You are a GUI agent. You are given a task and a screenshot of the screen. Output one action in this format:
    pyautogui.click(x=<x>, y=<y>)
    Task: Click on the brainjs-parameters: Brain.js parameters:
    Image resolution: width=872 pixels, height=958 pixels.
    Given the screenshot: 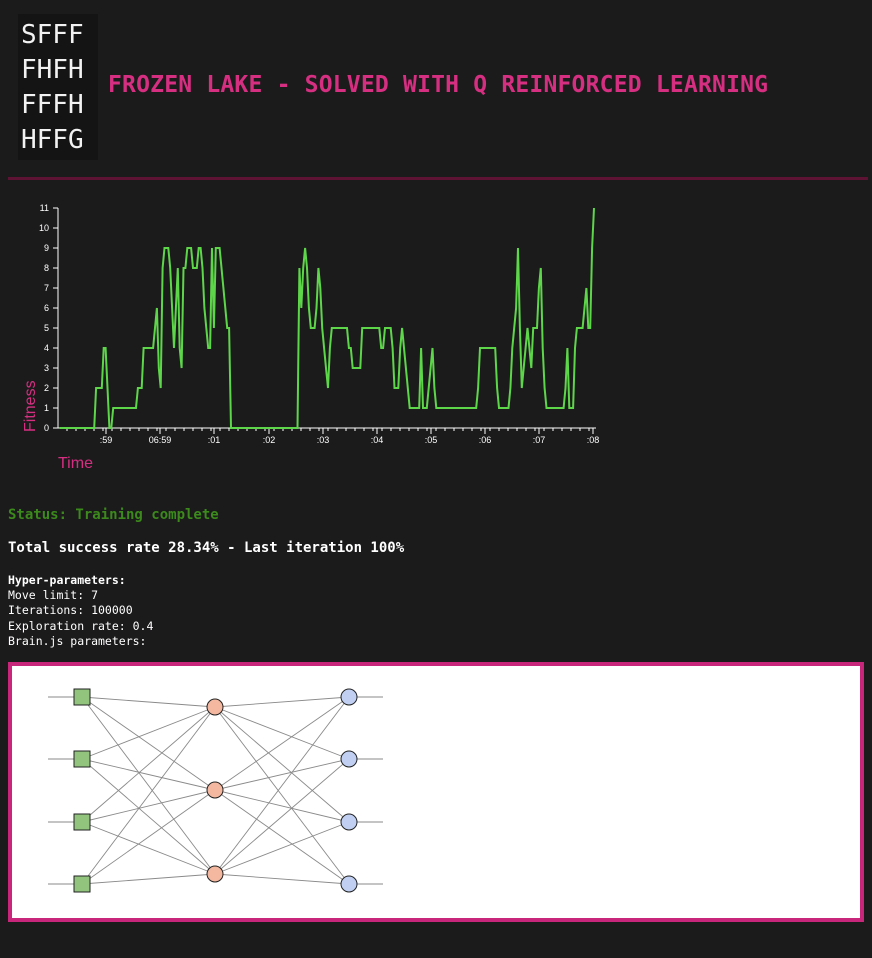 What is the action you would take?
    pyautogui.click(x=77, y=640)
    